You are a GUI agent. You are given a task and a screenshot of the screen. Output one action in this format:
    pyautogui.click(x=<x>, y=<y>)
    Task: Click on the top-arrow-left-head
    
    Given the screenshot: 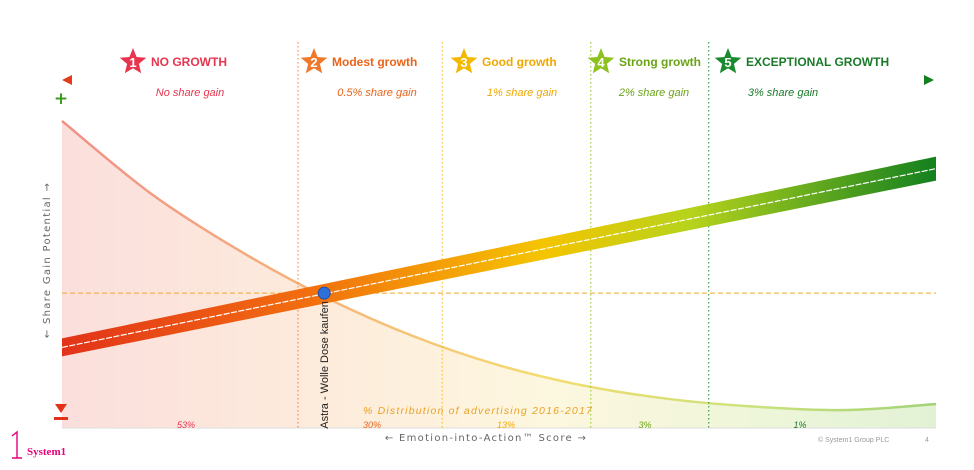 What is the action you would take?
    pyautogui.click(x=67, y=80)
    